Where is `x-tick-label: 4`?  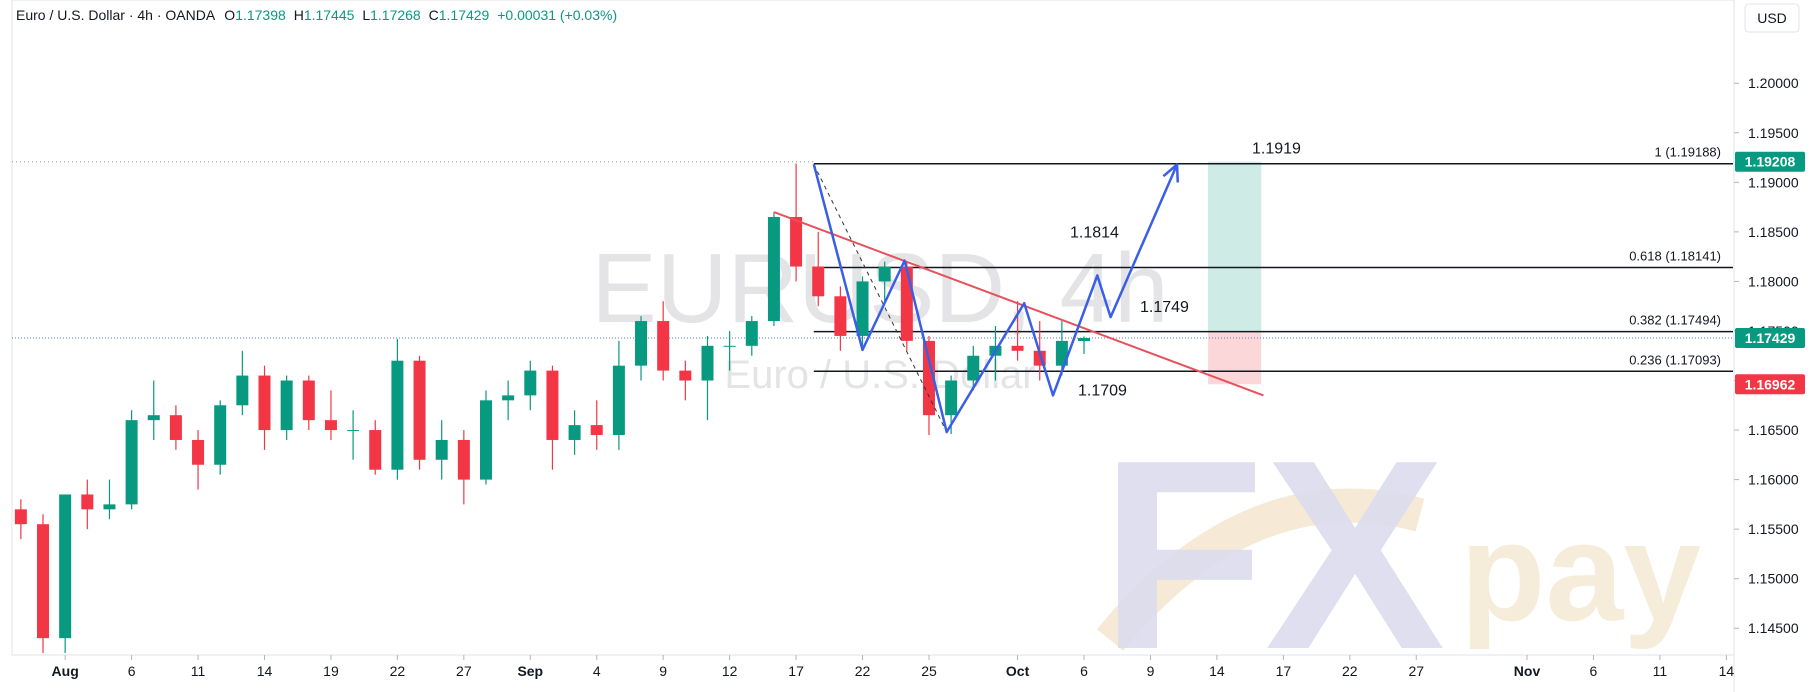
x-tick-label: 4 is located at coordinates (597, 671).